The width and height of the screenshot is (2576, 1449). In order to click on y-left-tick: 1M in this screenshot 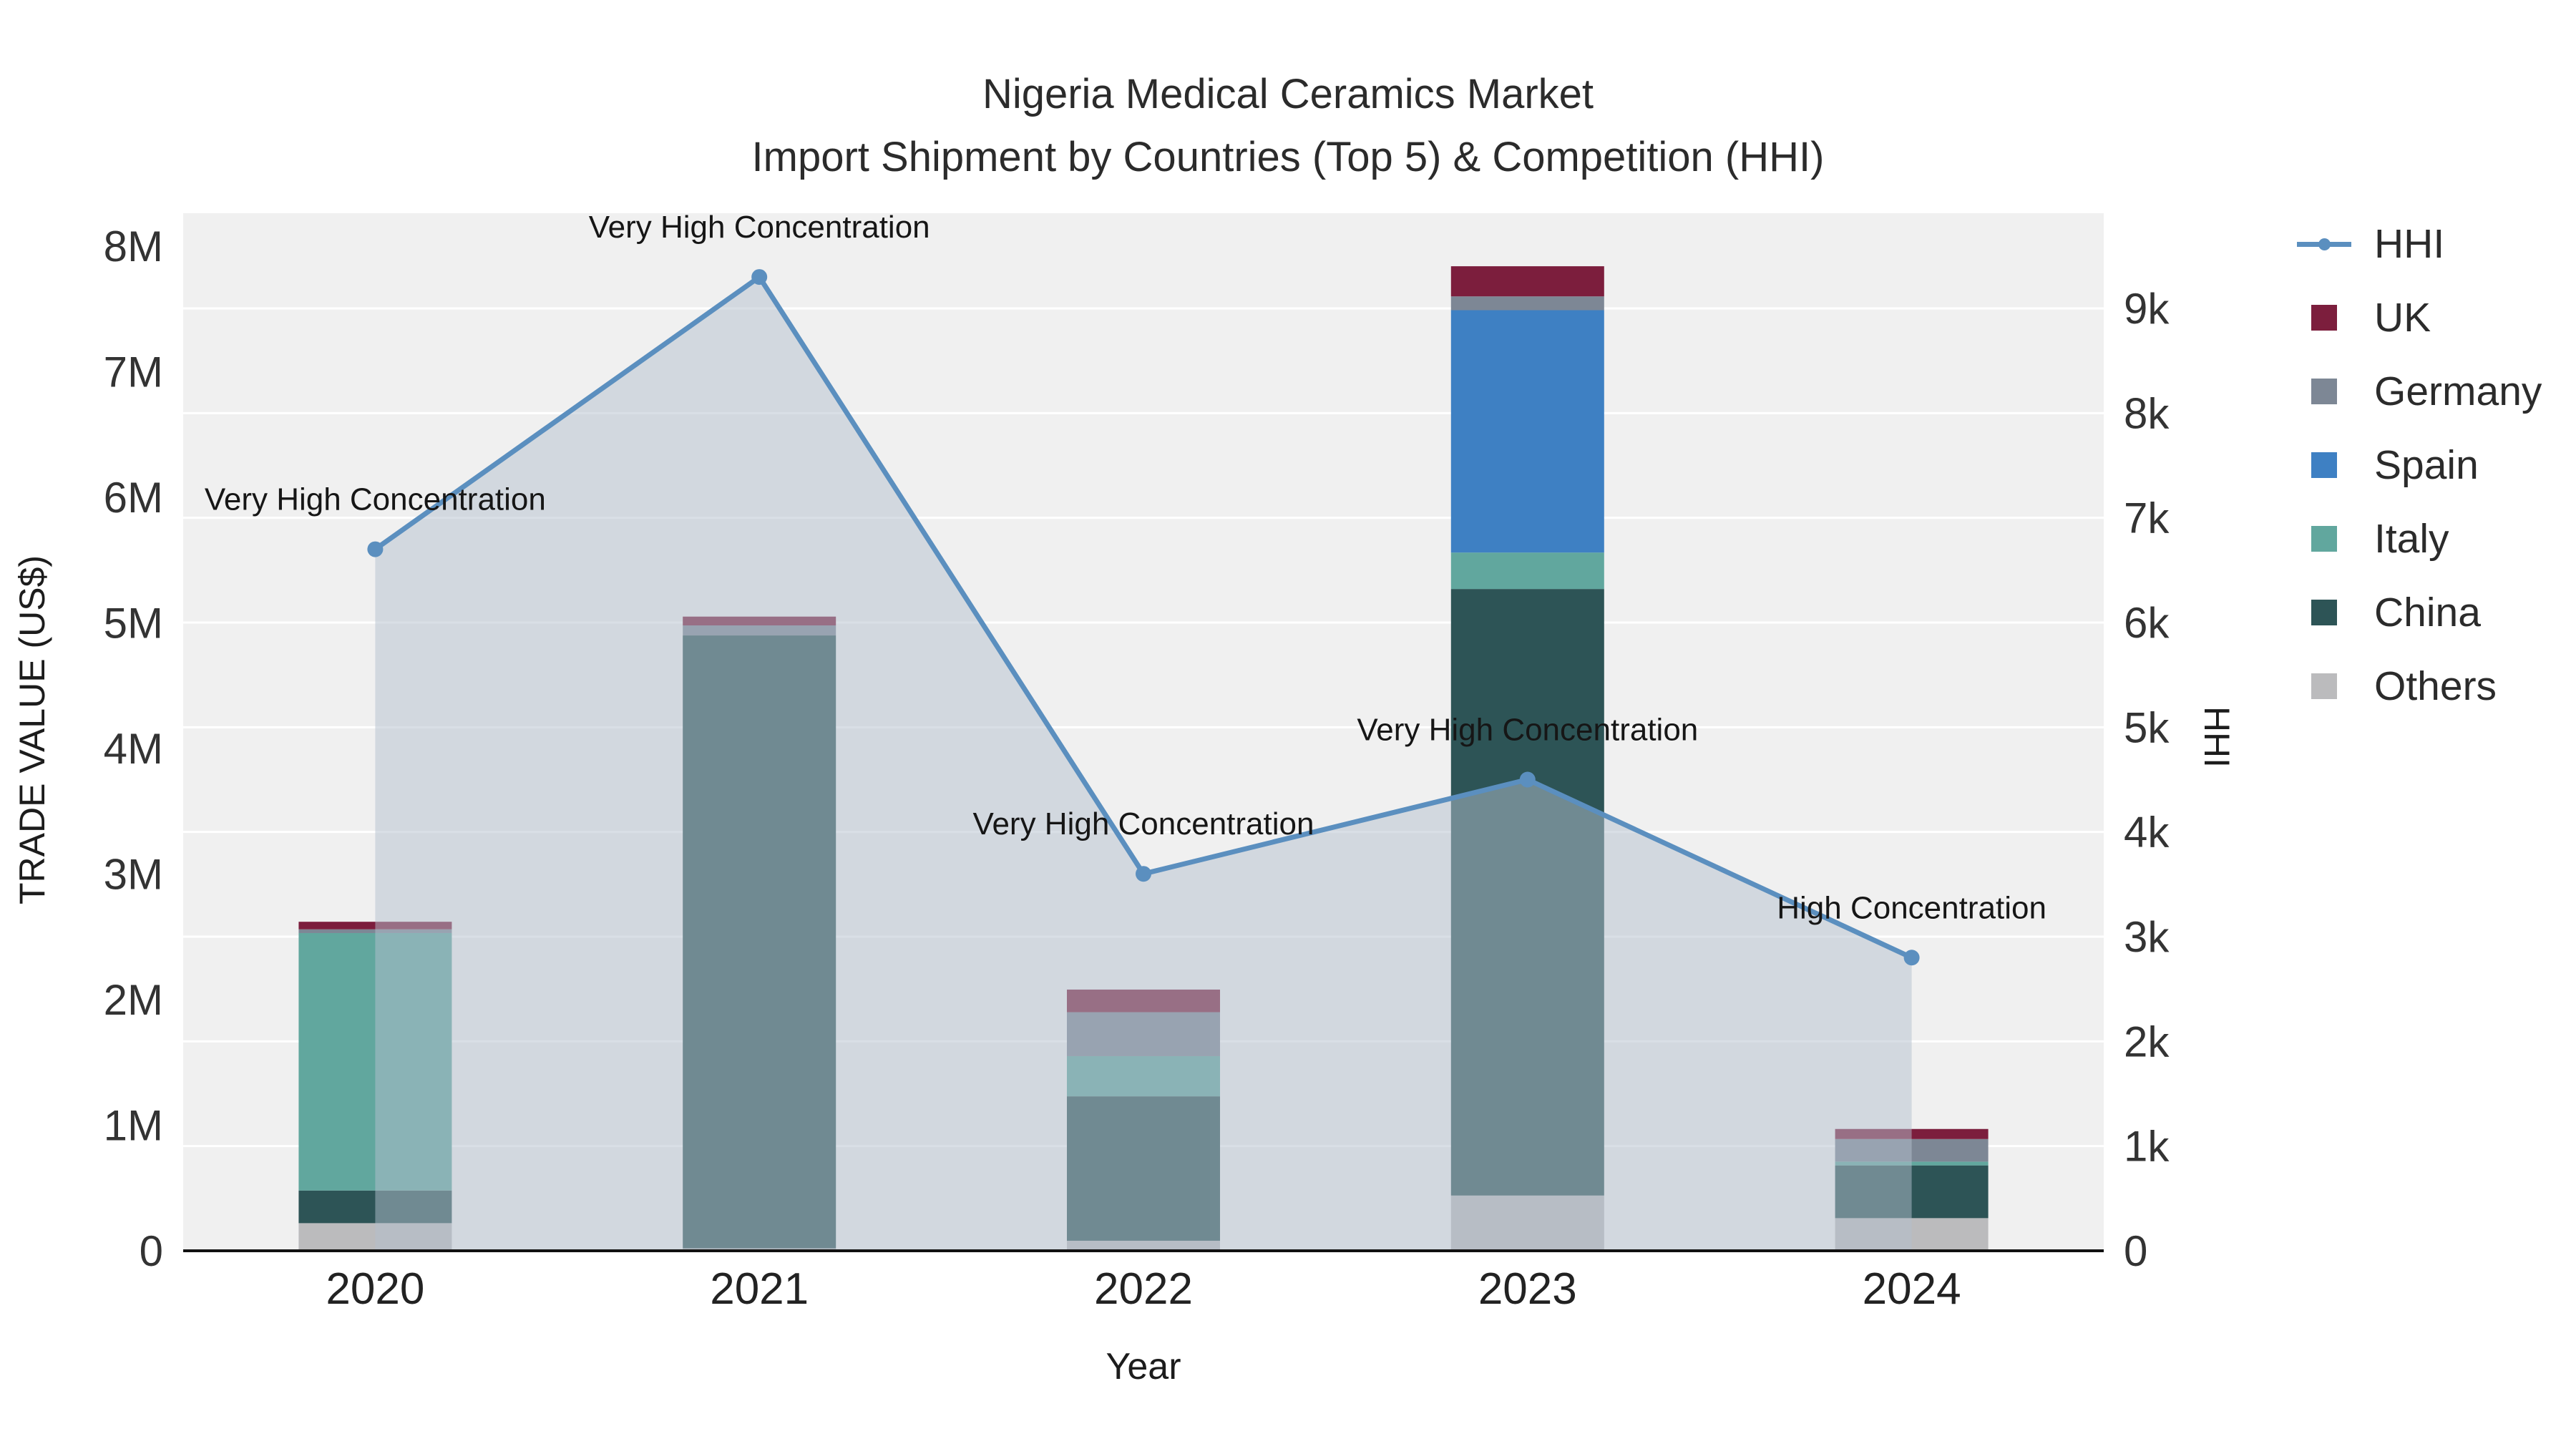, I will do `click(133, 1126)`.